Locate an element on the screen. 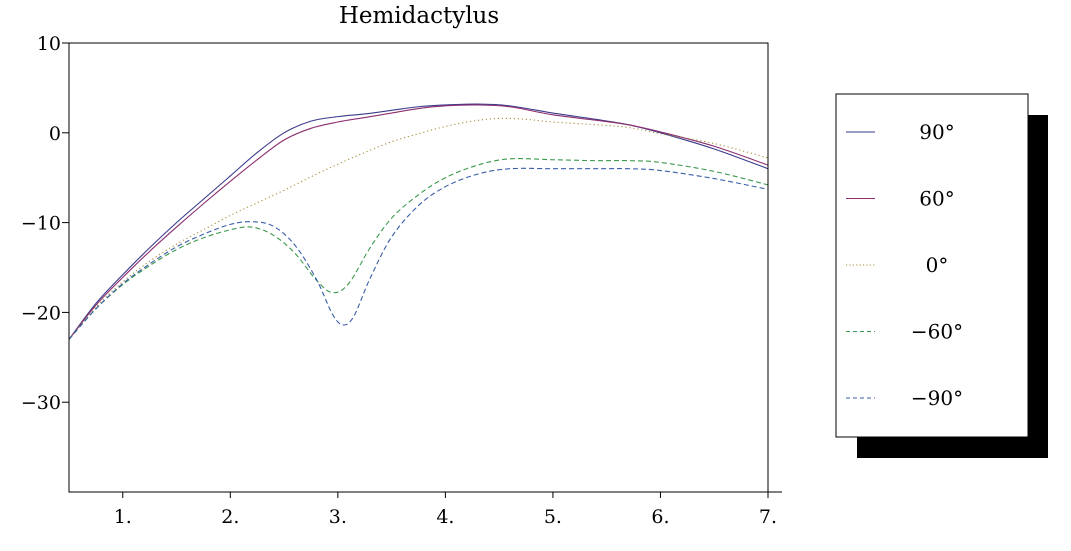 The width and height of the screenshot is (1071, 551). y-tick-label: −10 is located at coordinates (41, 224).